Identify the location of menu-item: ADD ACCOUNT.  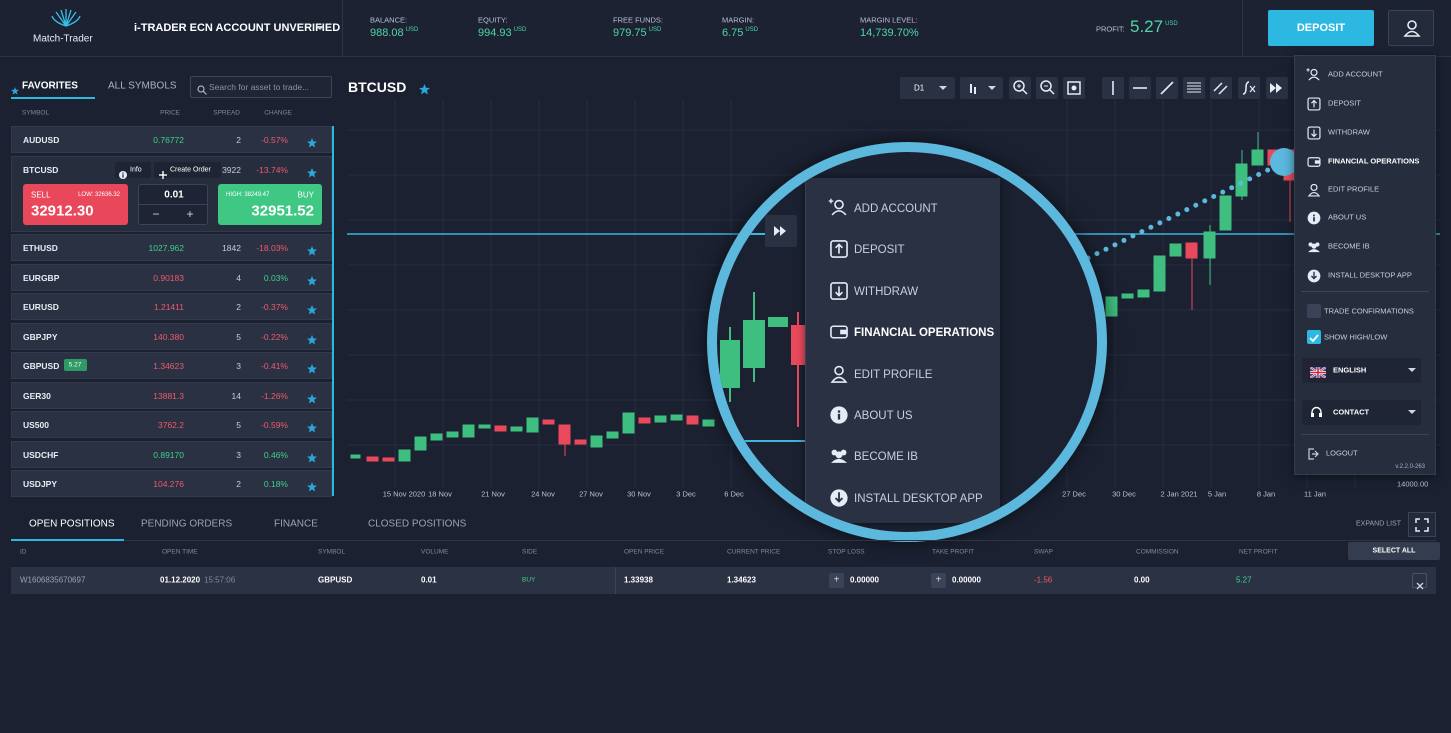
(1355, 74).